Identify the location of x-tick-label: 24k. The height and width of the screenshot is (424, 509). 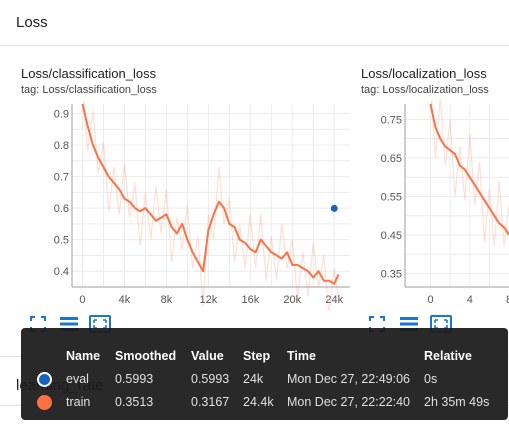
(334, 300).